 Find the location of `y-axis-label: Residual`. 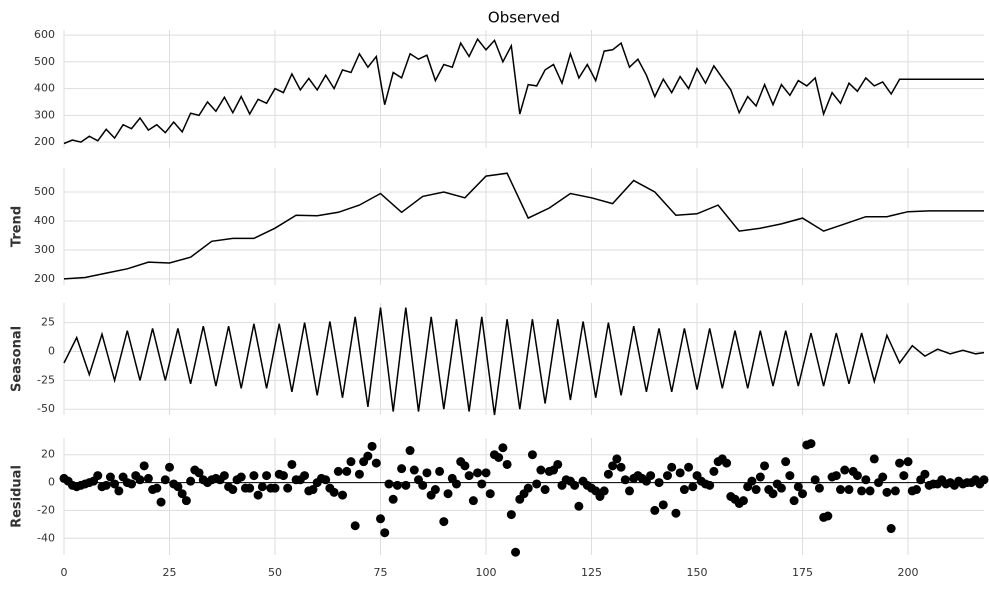

y-axis-label: Residual is located at coordinates (17, 496).